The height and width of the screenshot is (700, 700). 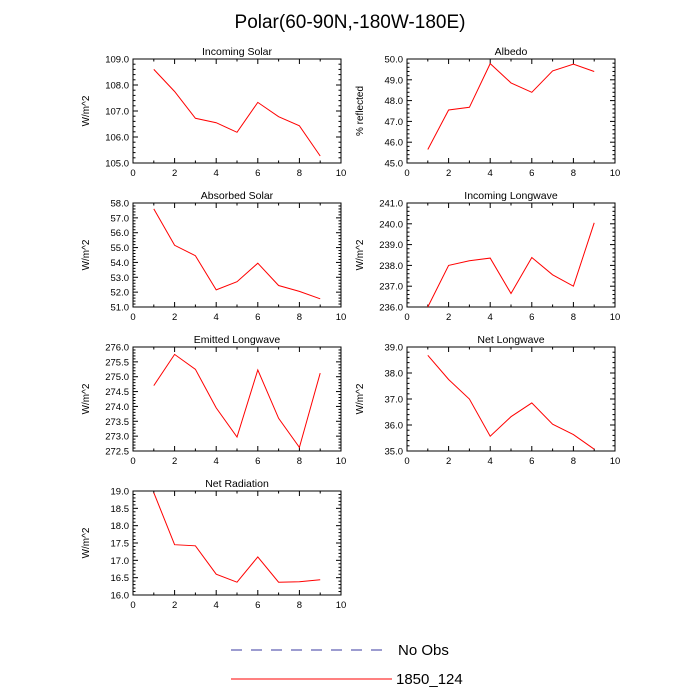 What do you see at coordinates (86, 542) in the screenshot?
I see `net-radiation-ylabel: W/m^2` at bounding box center [86, 542].